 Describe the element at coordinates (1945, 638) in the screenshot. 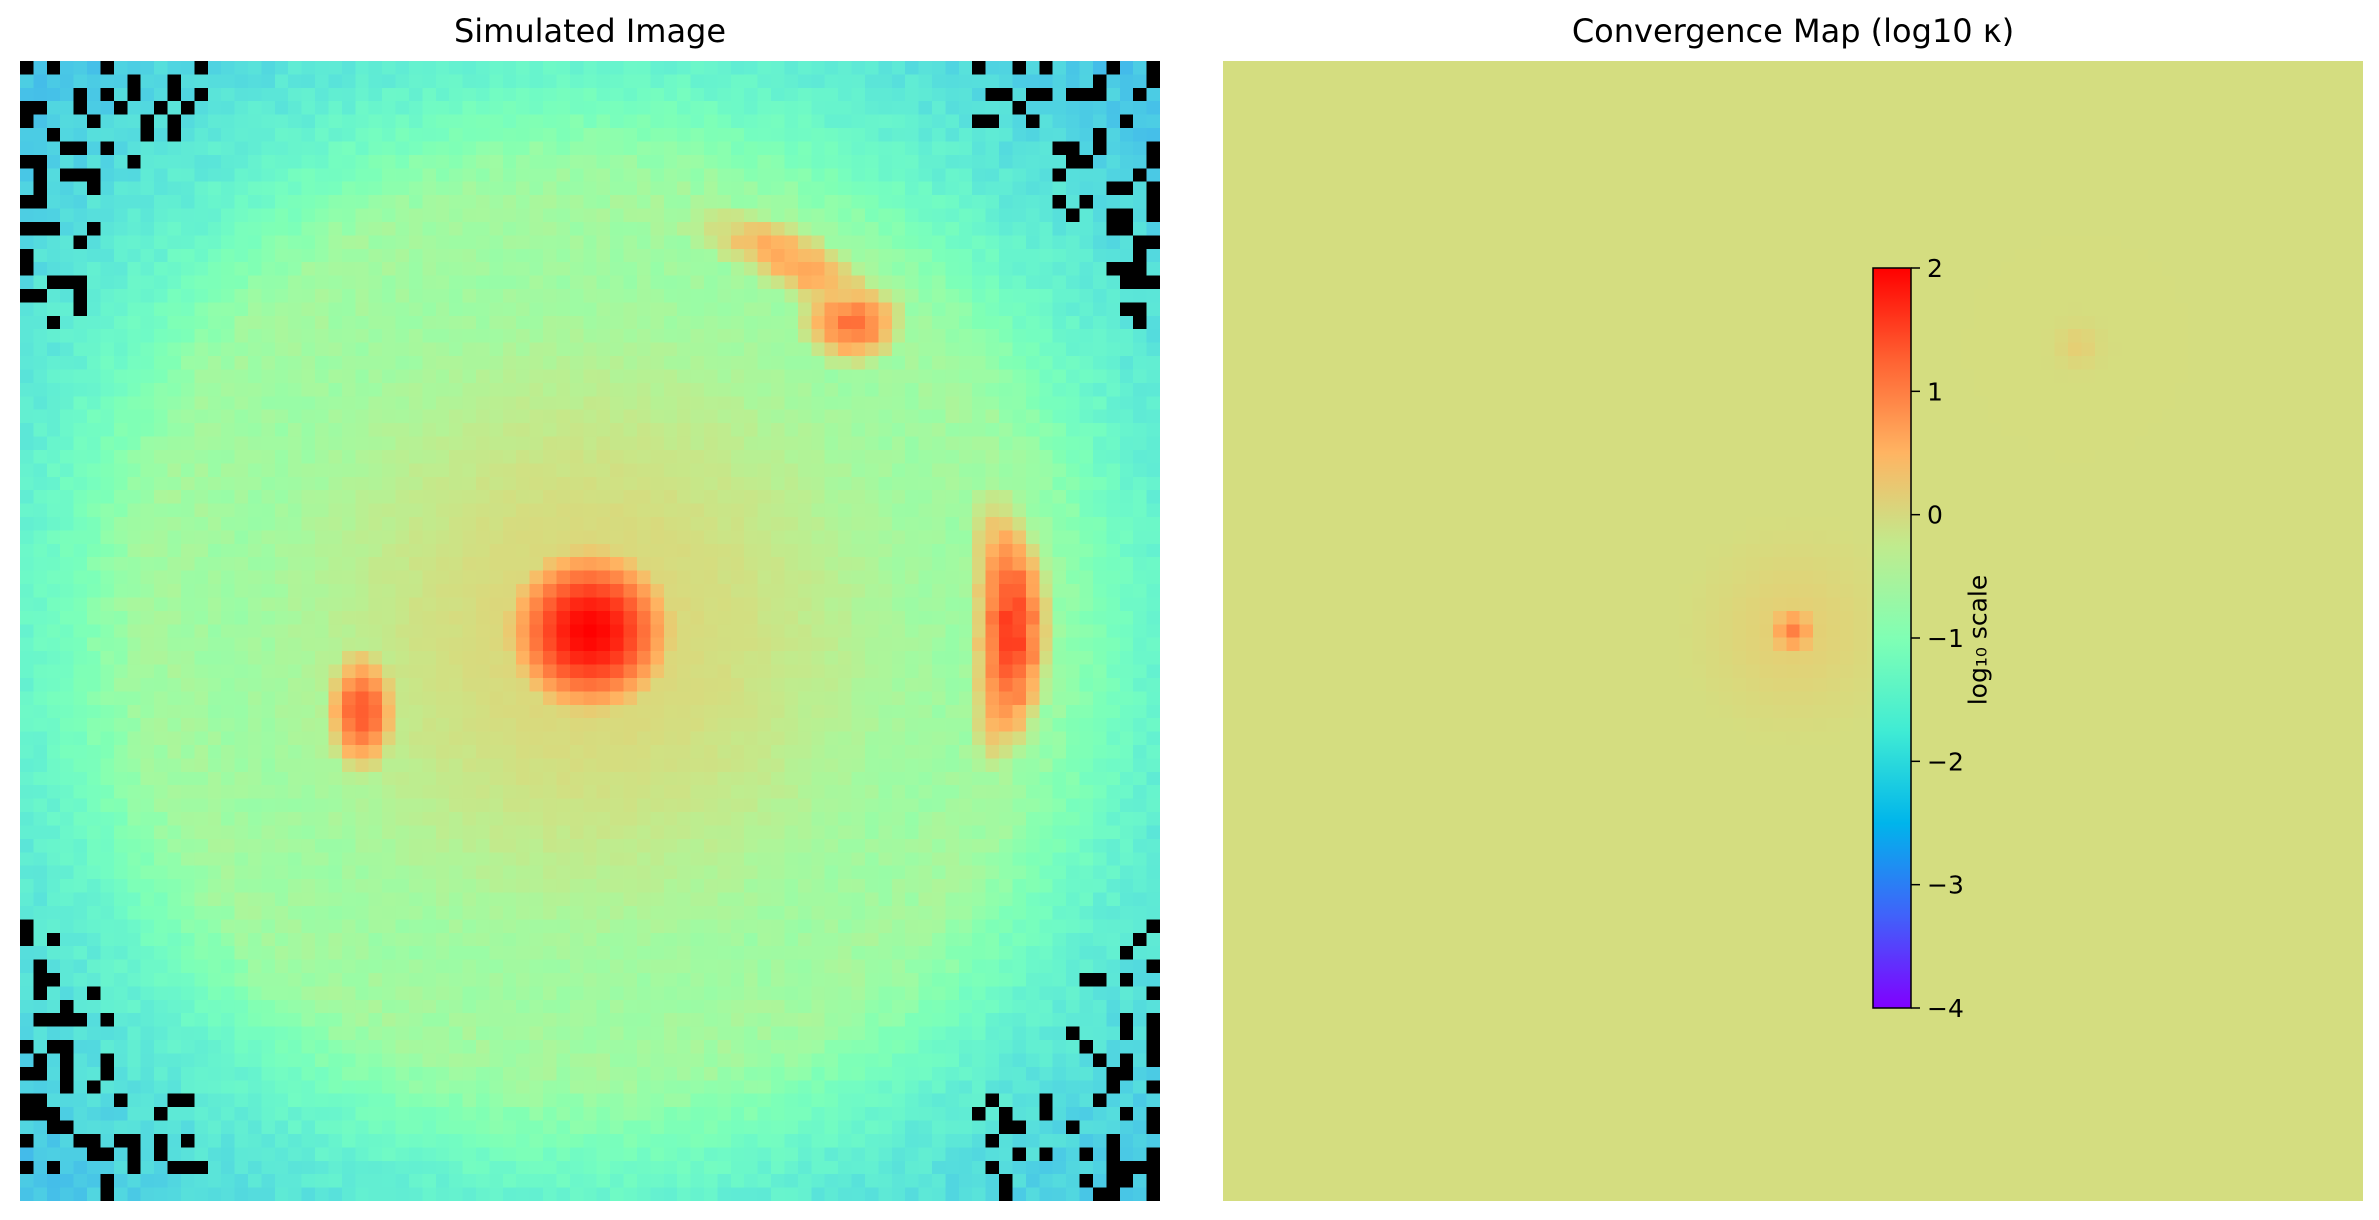

I see `colorbar-tick-label: −1` at that location.